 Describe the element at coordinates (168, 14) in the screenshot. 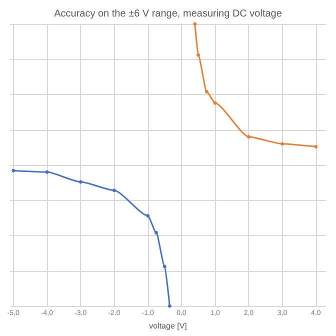

I see `chart-title: Accuracy on the ±6 V range, measuring DC voltage` at that location.